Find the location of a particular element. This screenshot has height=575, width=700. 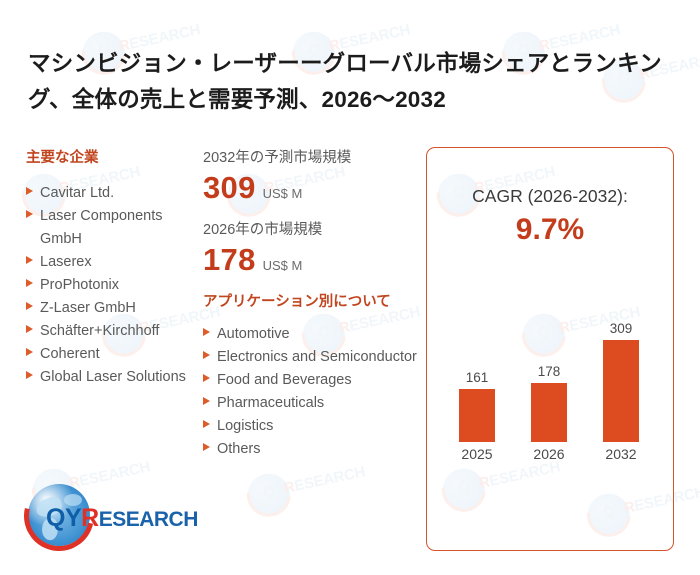

company-name: Cavitar Ltd. is located at coordinates (77, 193).